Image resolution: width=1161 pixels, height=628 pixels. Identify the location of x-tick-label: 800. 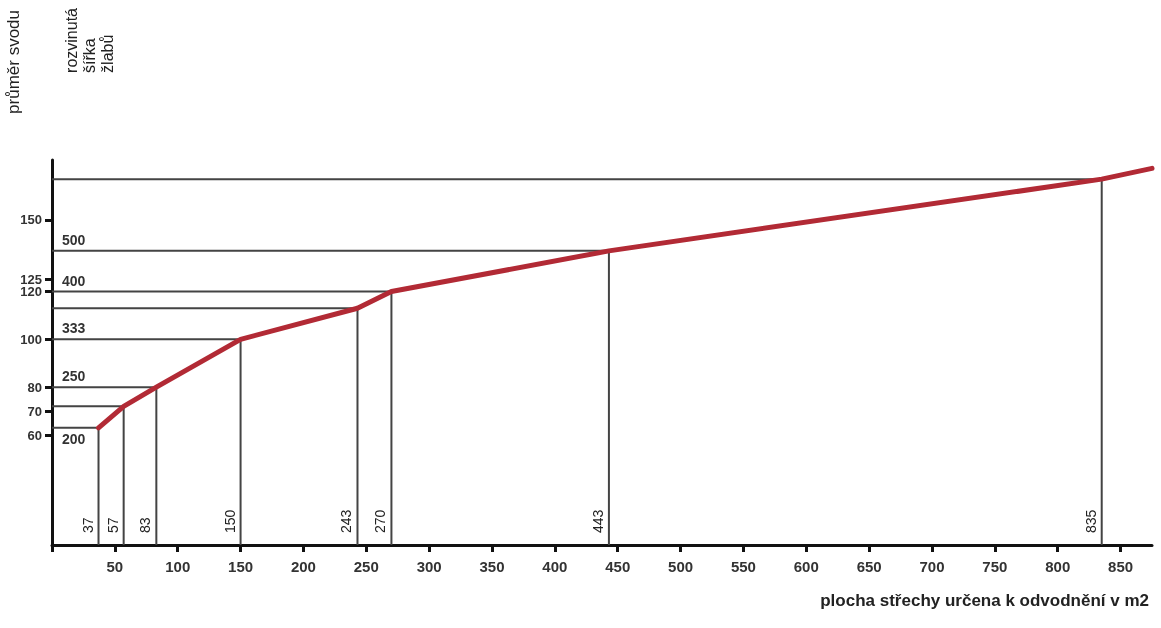
(1058, 566).